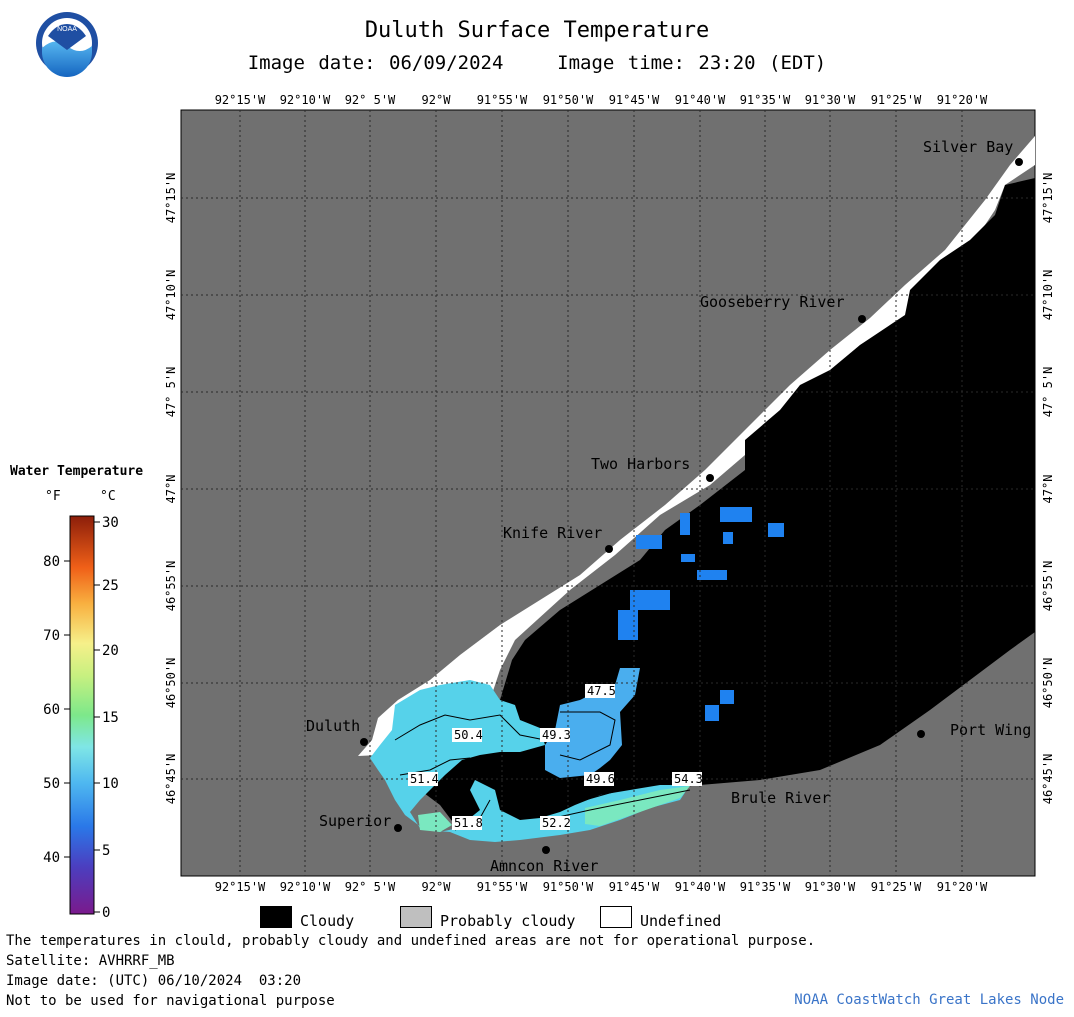  I want to click on place-label-knife-river: Knife River, so click(552, 533).